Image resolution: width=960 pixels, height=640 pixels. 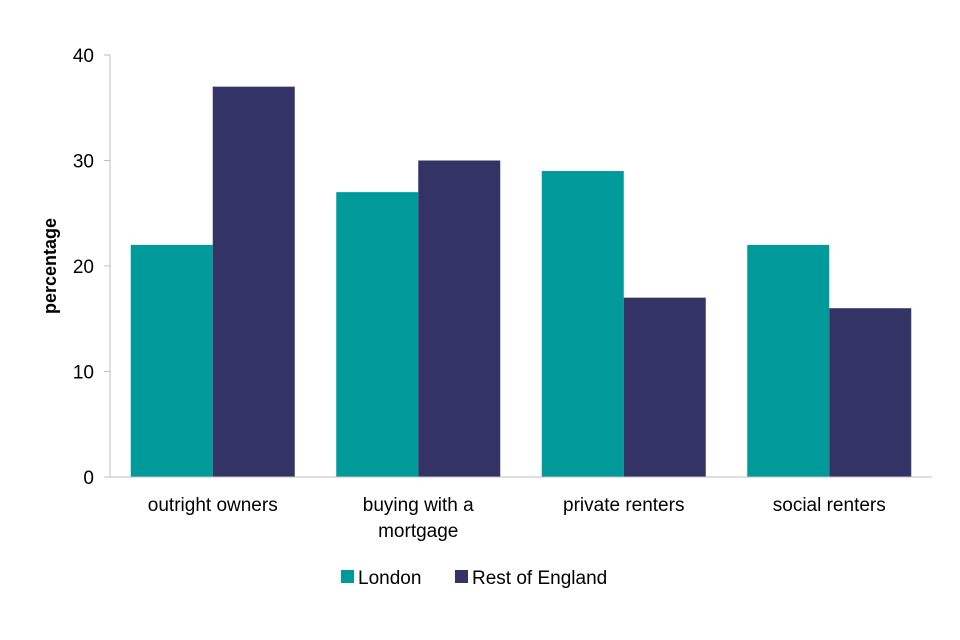 What do you see at coordinates (88, 478) in the screenshot?
I see `y-tick-label: 0` at bounding box center [88, 478].